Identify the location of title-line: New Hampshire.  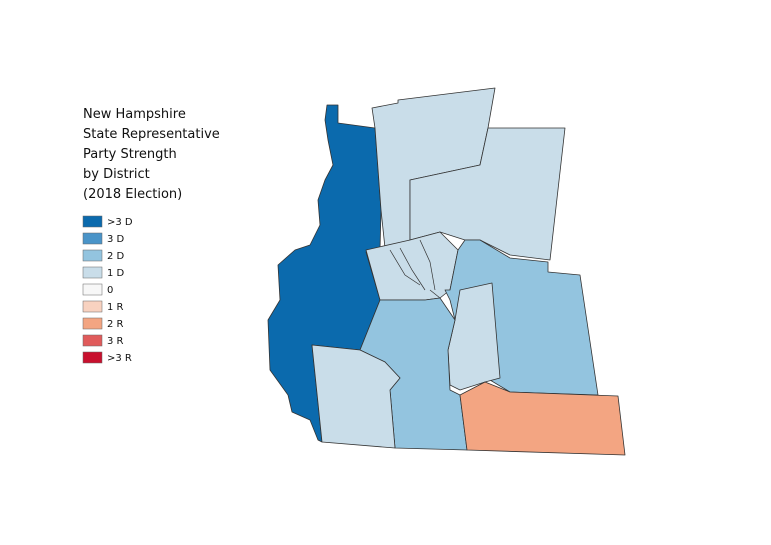
(134, 114).